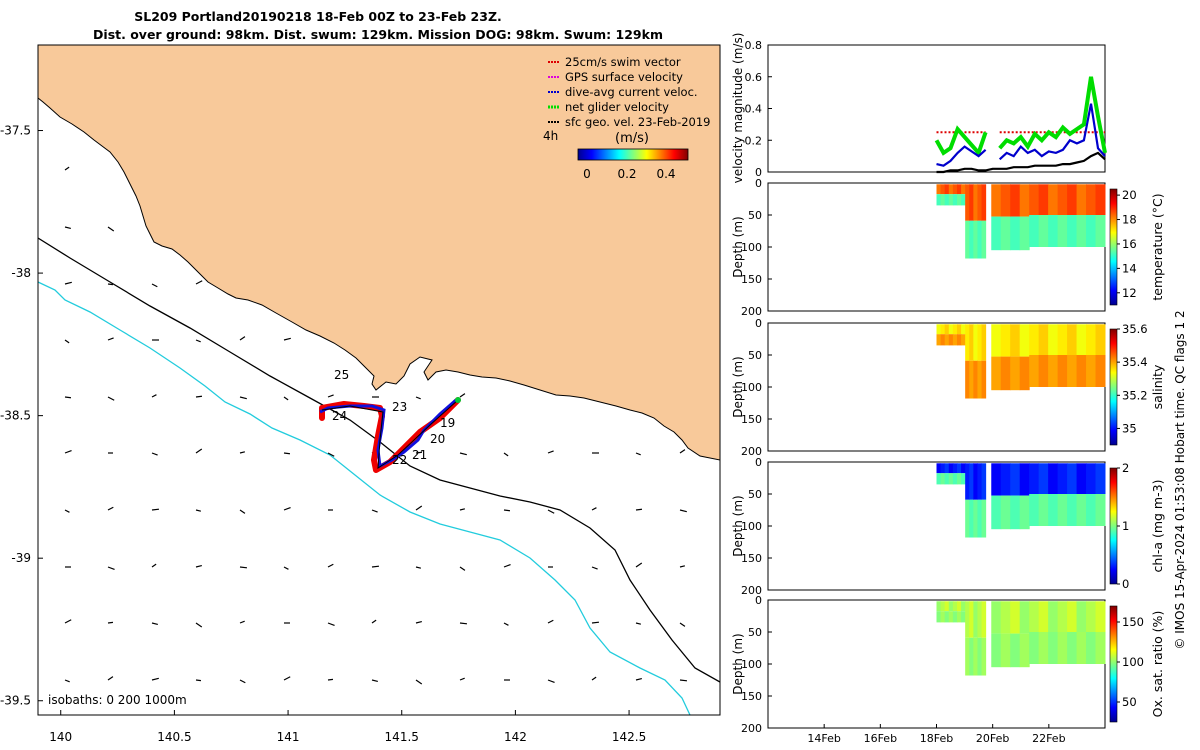 This screenshot has width=1200, height=750. I want to click on speed-colorbar, so click(633, 154).